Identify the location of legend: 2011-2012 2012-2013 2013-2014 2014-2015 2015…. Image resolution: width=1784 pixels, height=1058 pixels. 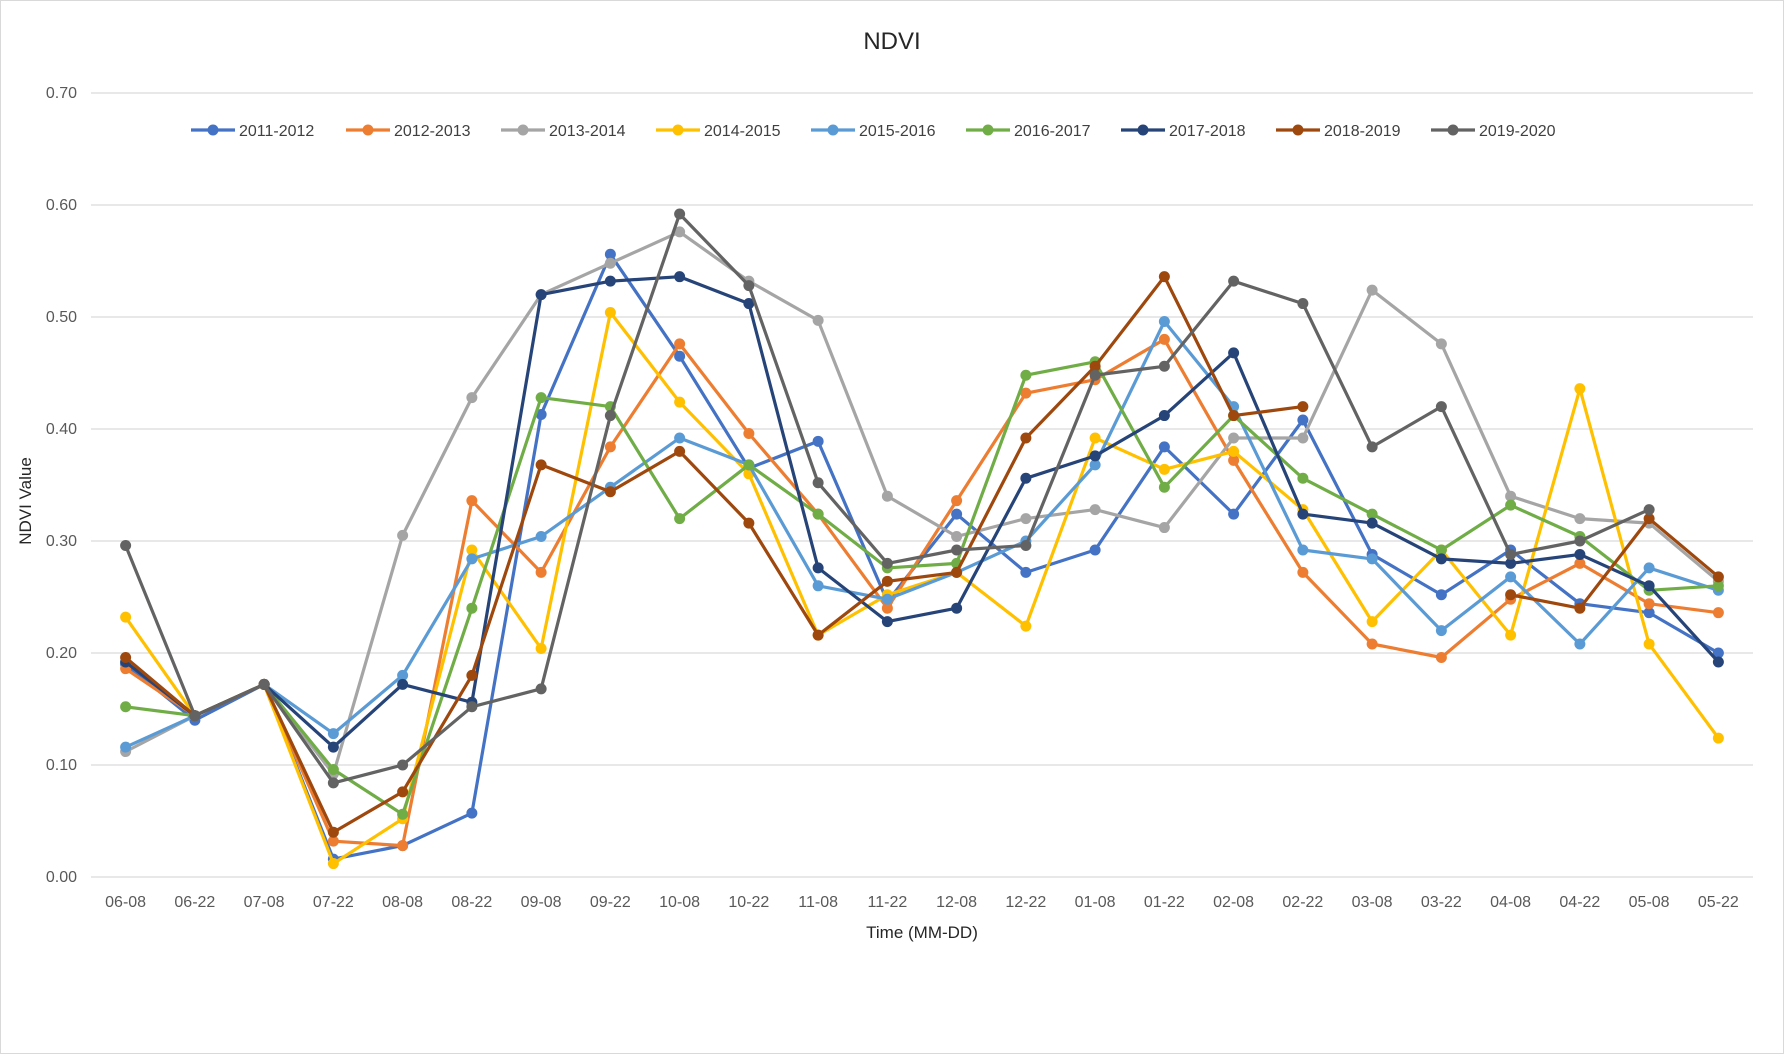
(873, 131).